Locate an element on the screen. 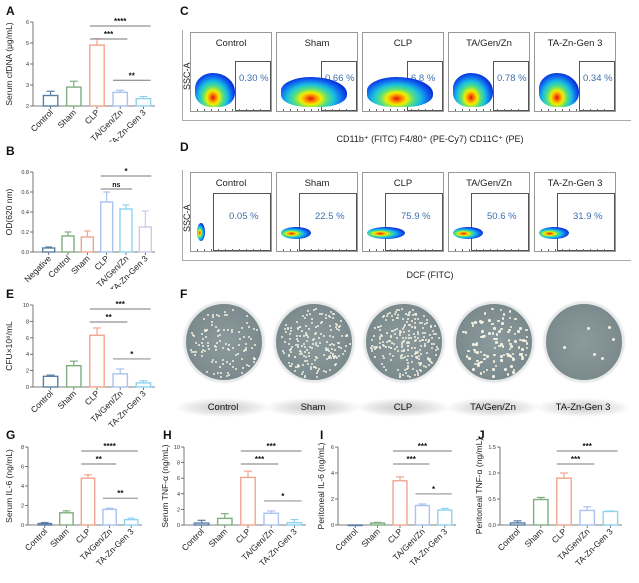 The width and height of the screenshot is (639, 583). gate-box is located at coordinates (253, 86).